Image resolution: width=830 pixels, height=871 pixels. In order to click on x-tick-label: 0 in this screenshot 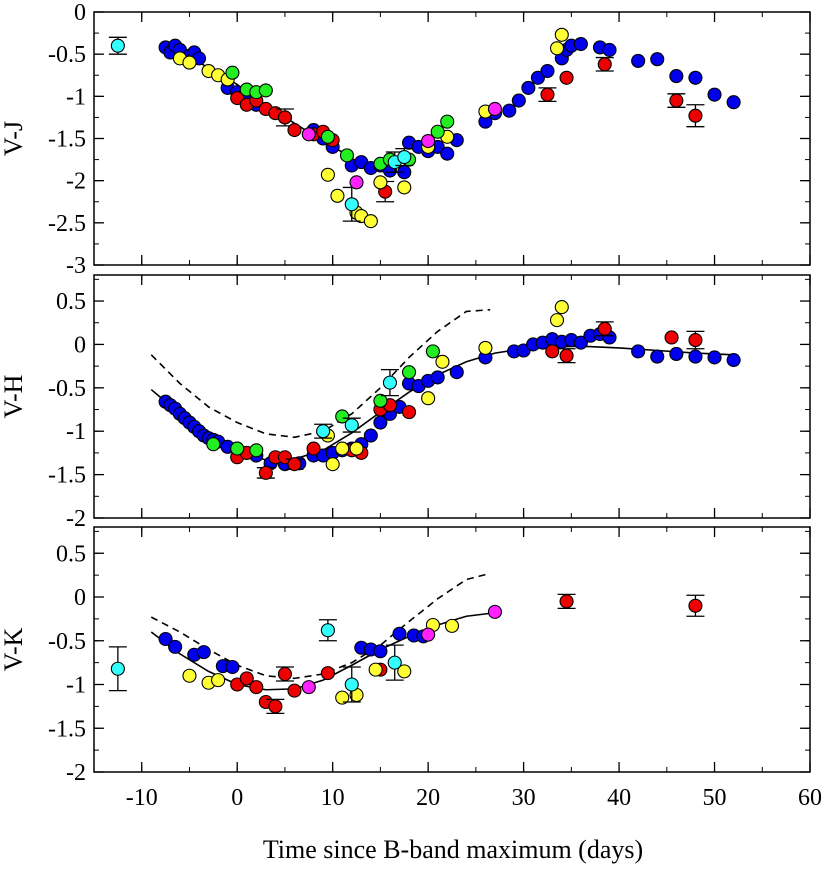, I will do `click(237, 798)`.